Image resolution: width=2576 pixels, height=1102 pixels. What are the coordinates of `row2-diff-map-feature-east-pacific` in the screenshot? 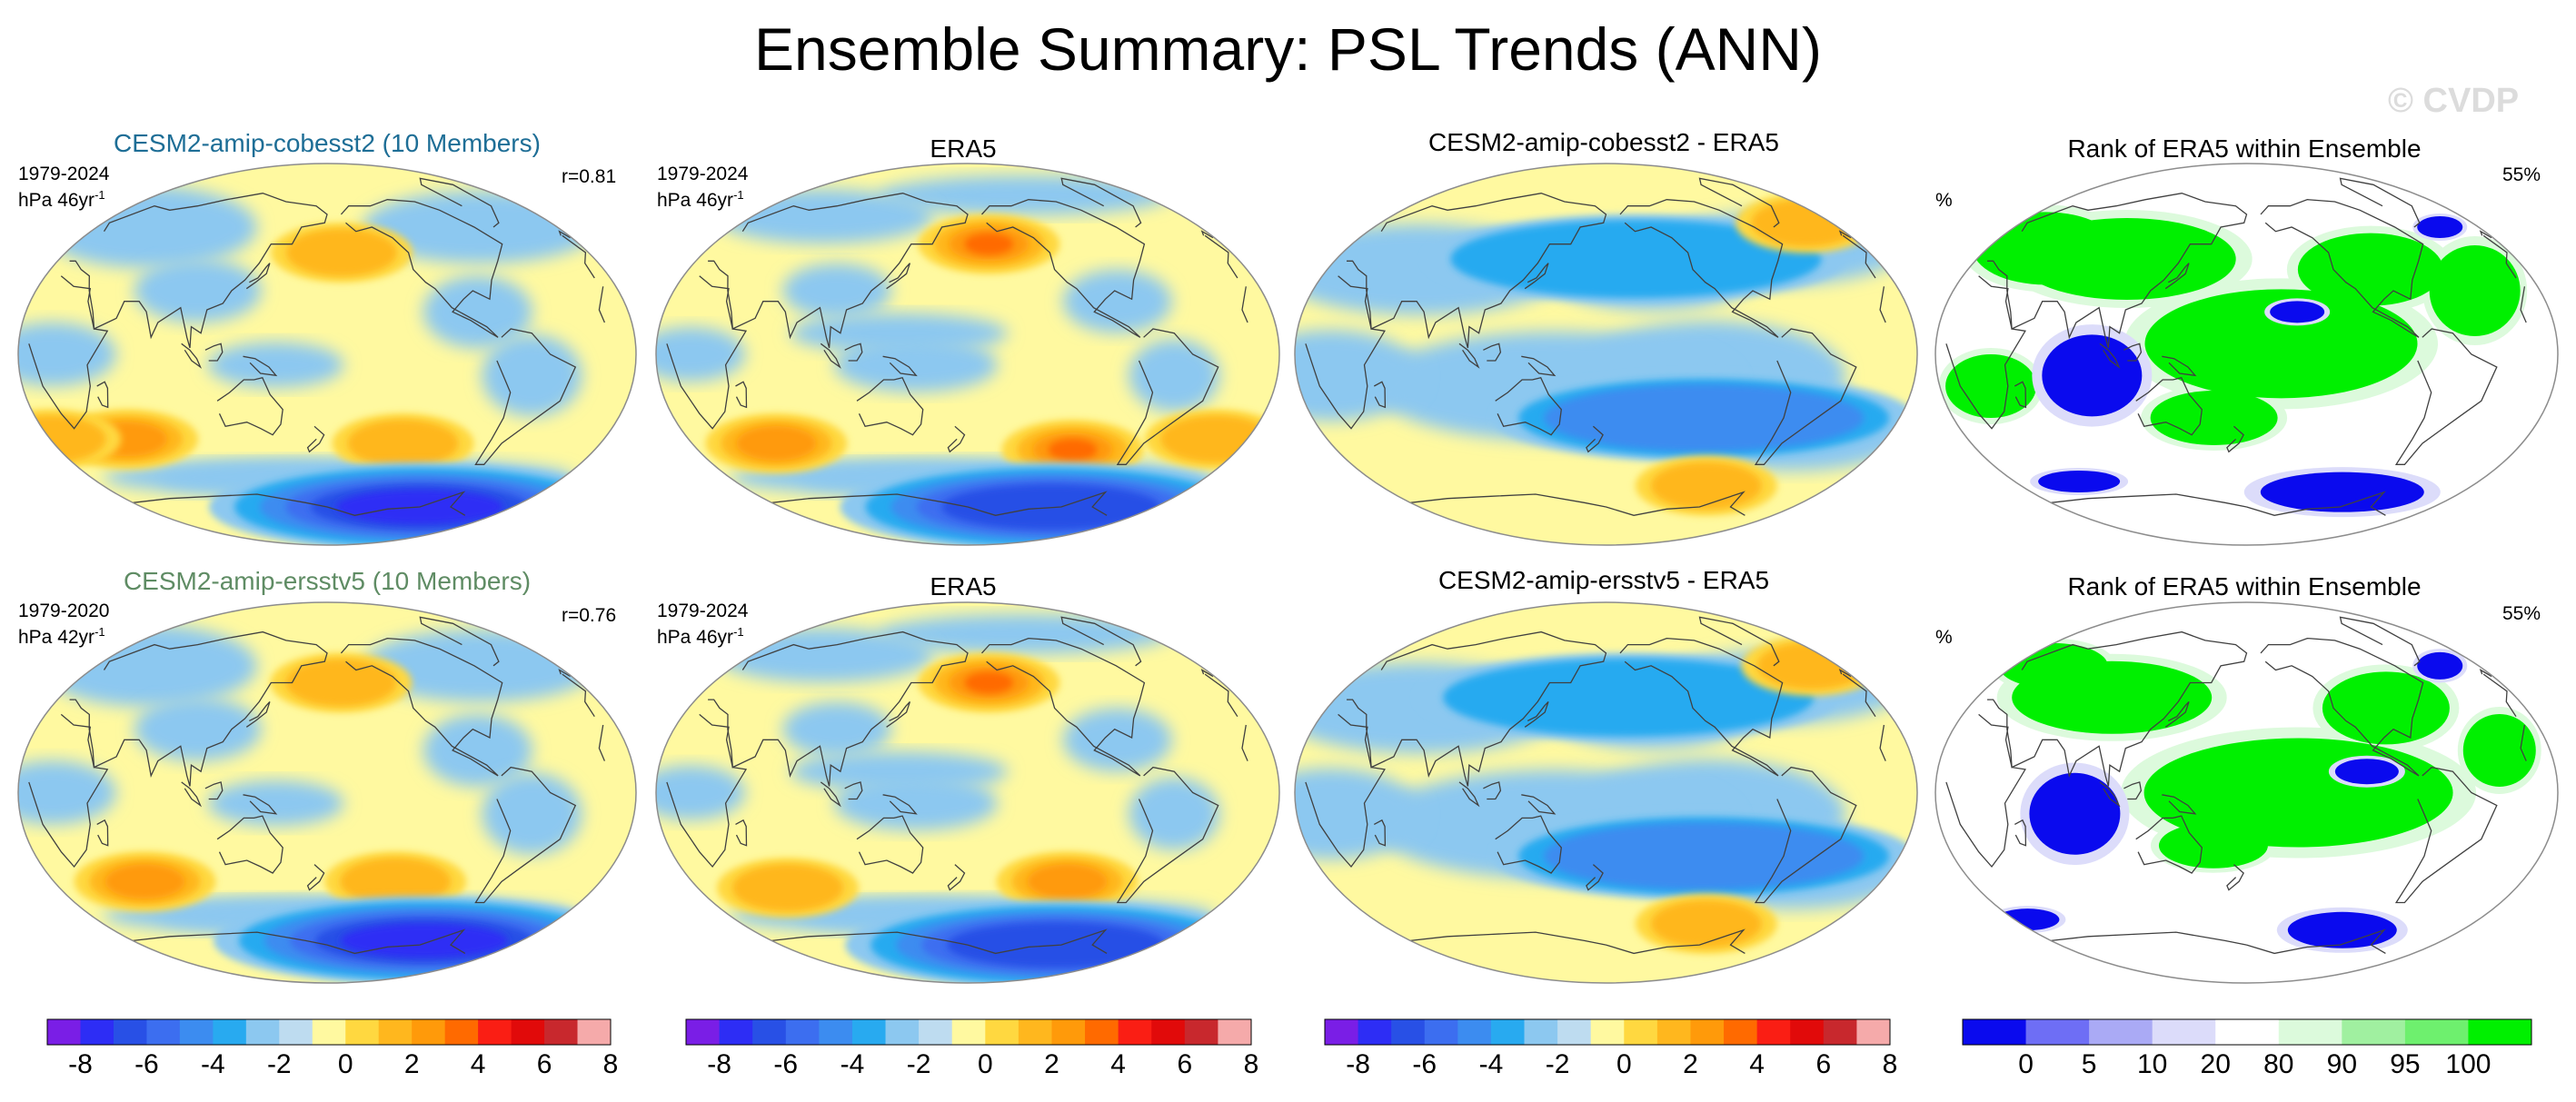 It's located at (1704, 856).